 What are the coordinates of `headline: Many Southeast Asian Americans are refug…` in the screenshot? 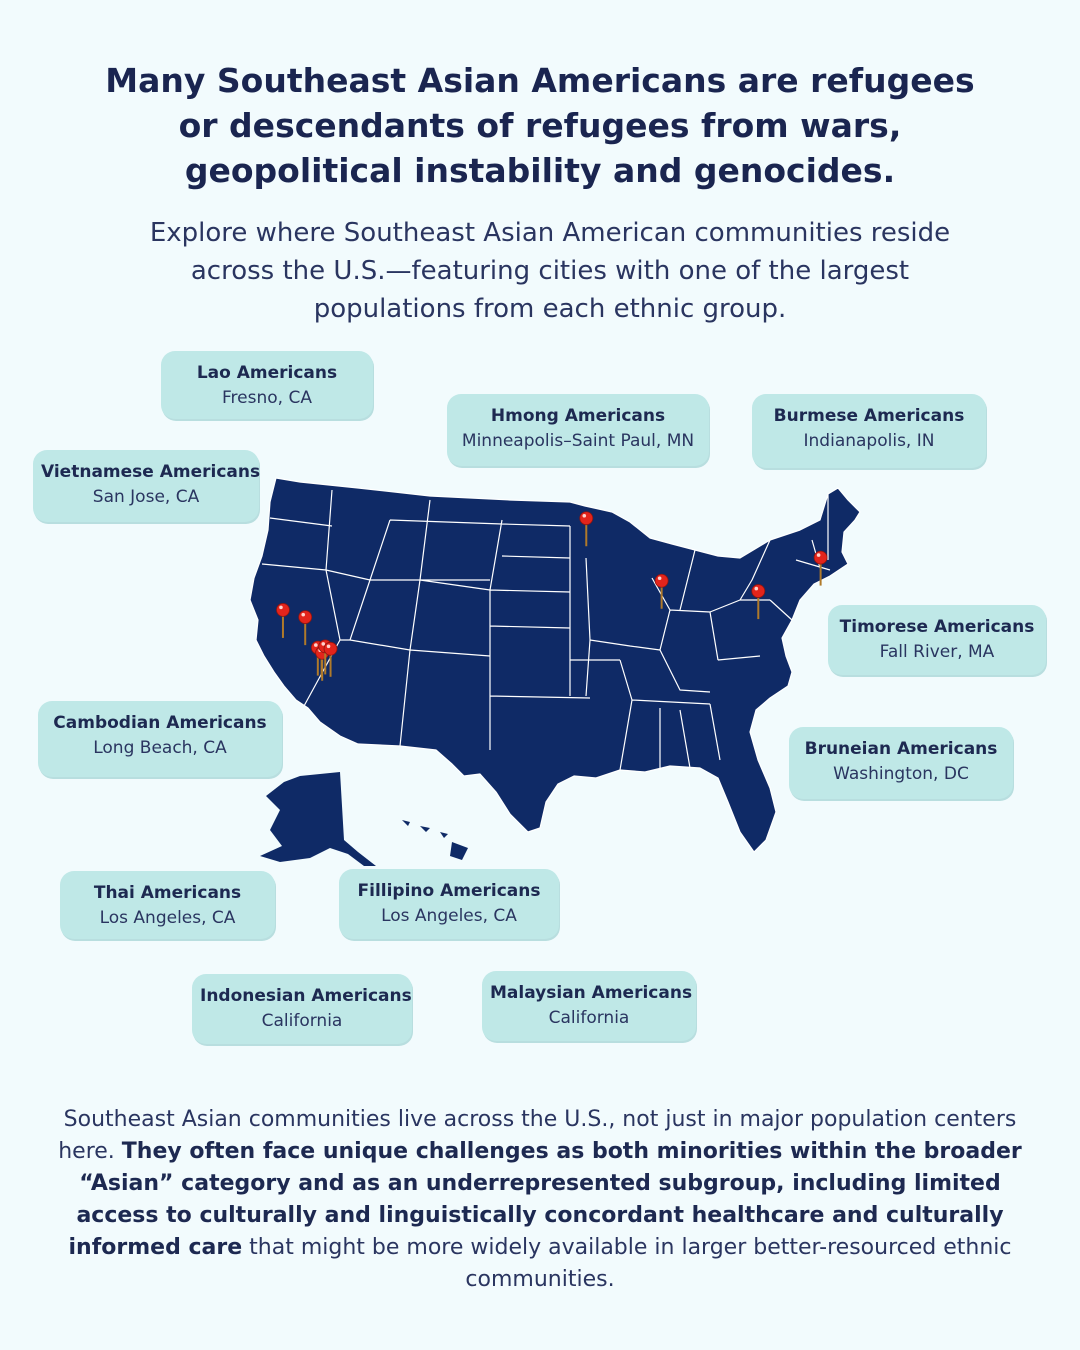 It's located at (540, 125).